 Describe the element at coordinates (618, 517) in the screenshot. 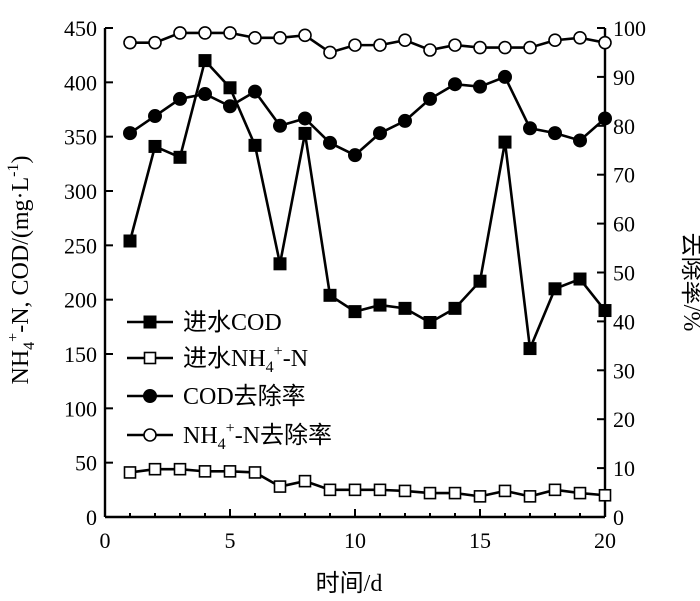

I see `y-right-tick-label: 0` at that location.